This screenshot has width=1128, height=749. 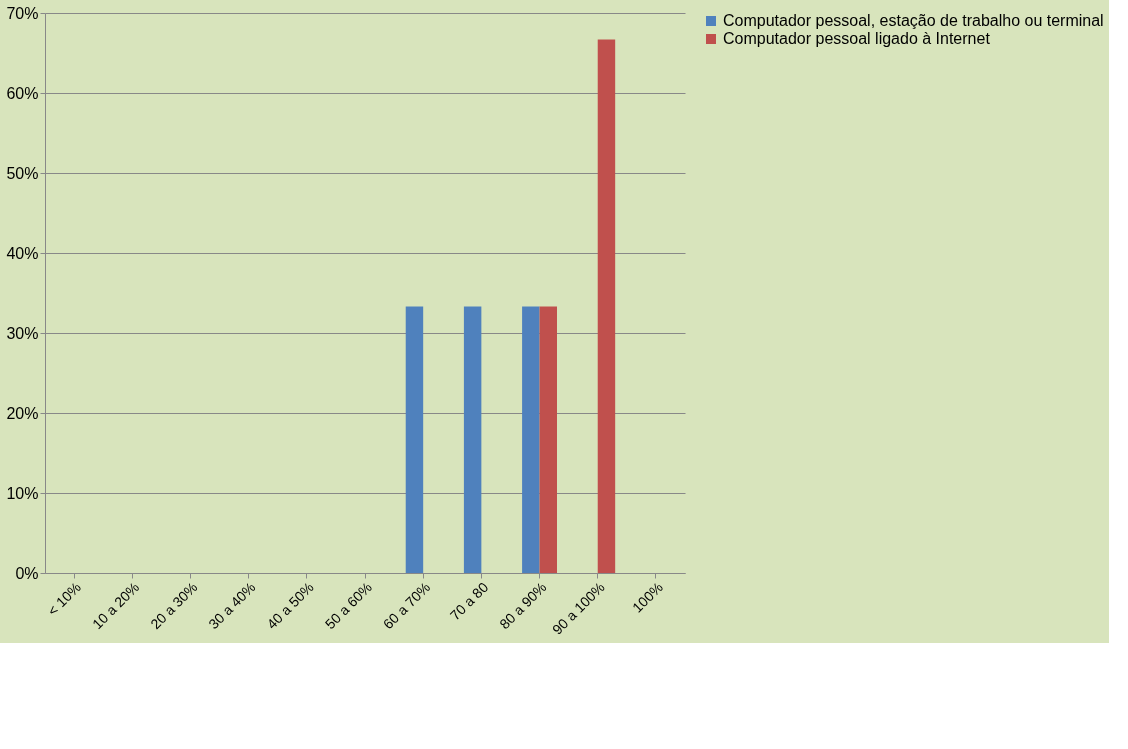 What do you see at coordinates (22, 13) in the screenshot?
I see `y-tick-label: 70%` at bounding box center [22, 13].